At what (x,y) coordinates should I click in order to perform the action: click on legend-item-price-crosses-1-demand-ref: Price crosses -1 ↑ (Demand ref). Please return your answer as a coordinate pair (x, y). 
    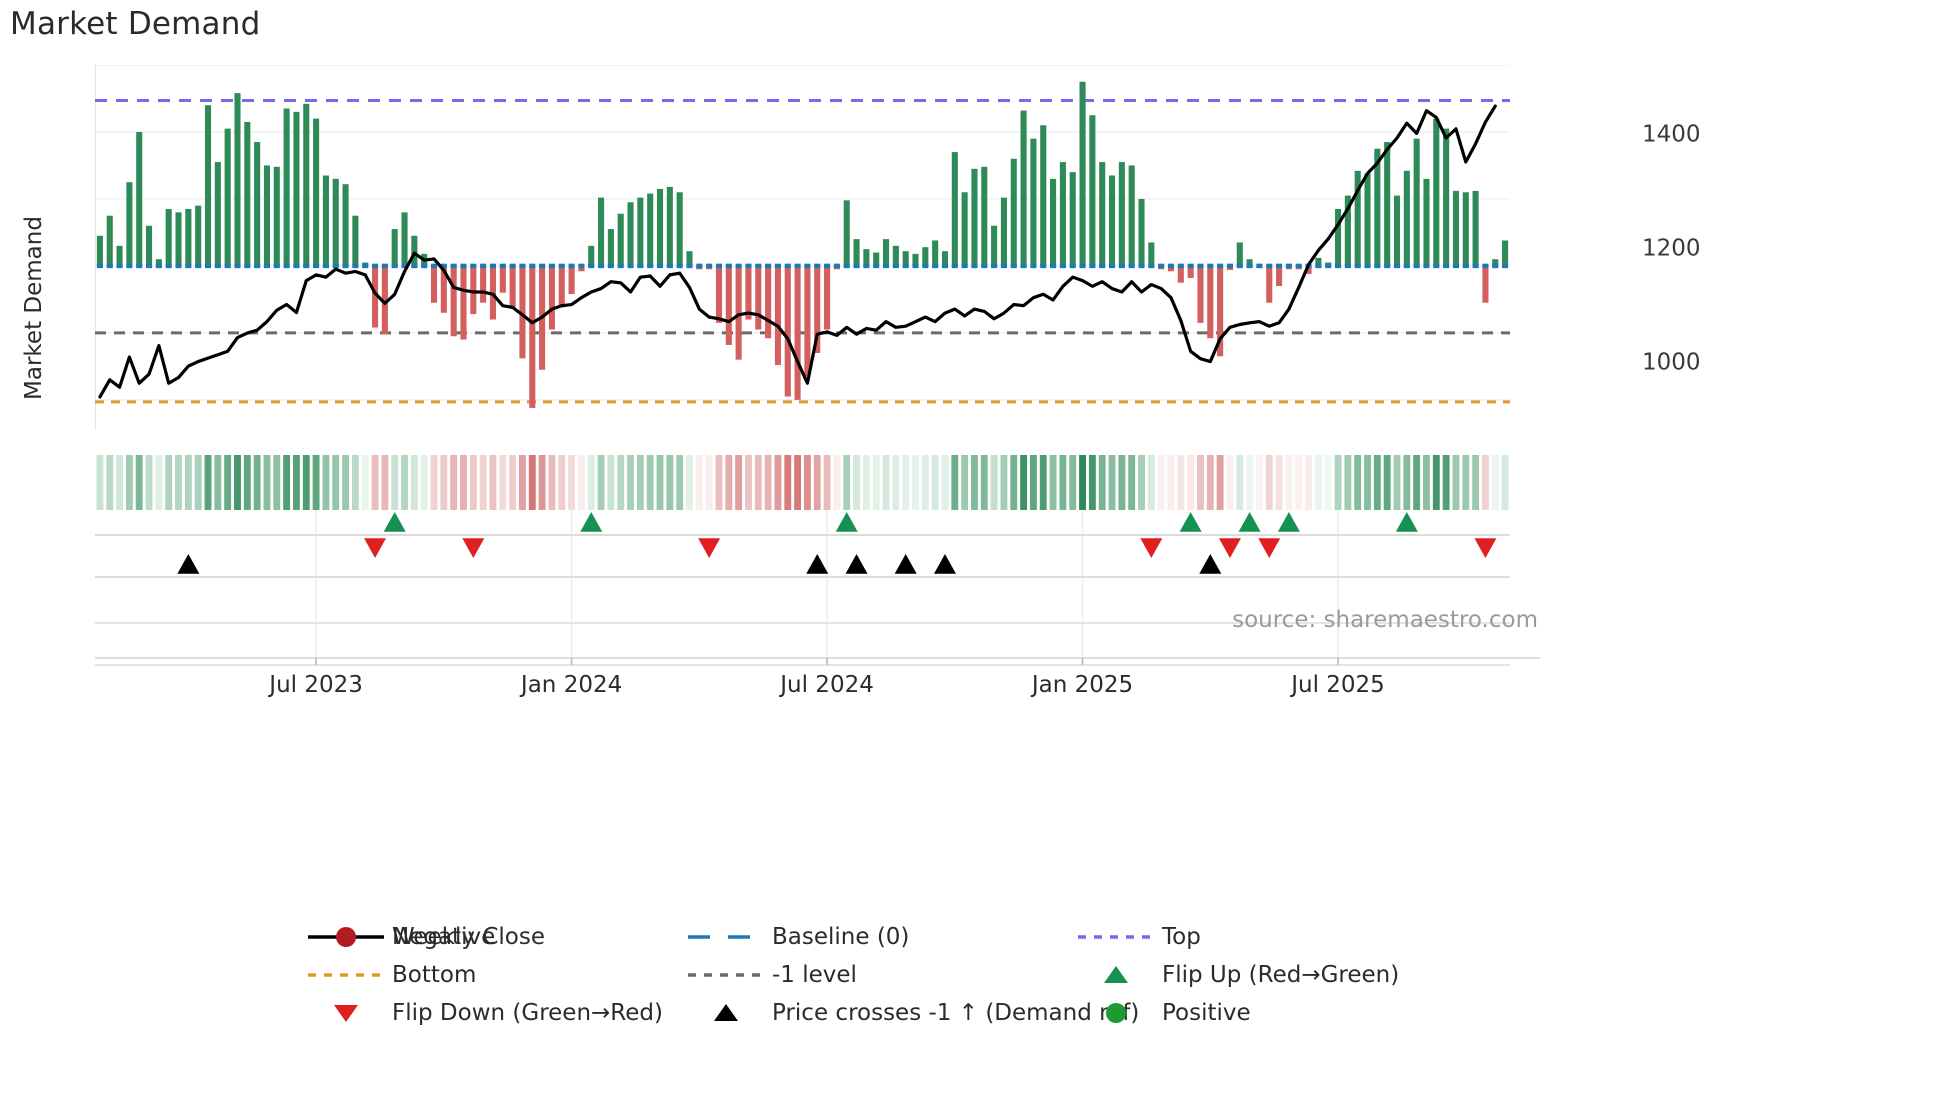
    Looking at the image, I should click on (909, 1013).